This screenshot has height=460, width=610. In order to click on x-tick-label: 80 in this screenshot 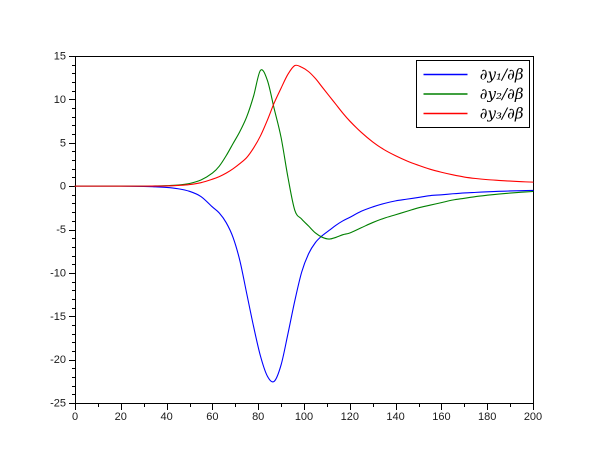, I will do `click(258, 417)`.